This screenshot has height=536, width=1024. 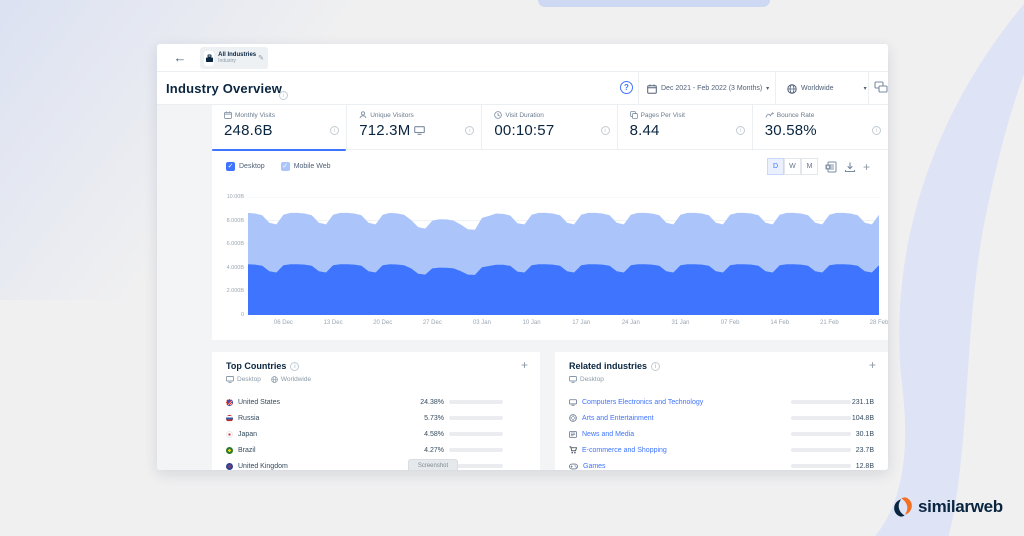 I want to click on metric-monthly-visits: Monthly Visits 248.6B i, so click(x=280, y=128).